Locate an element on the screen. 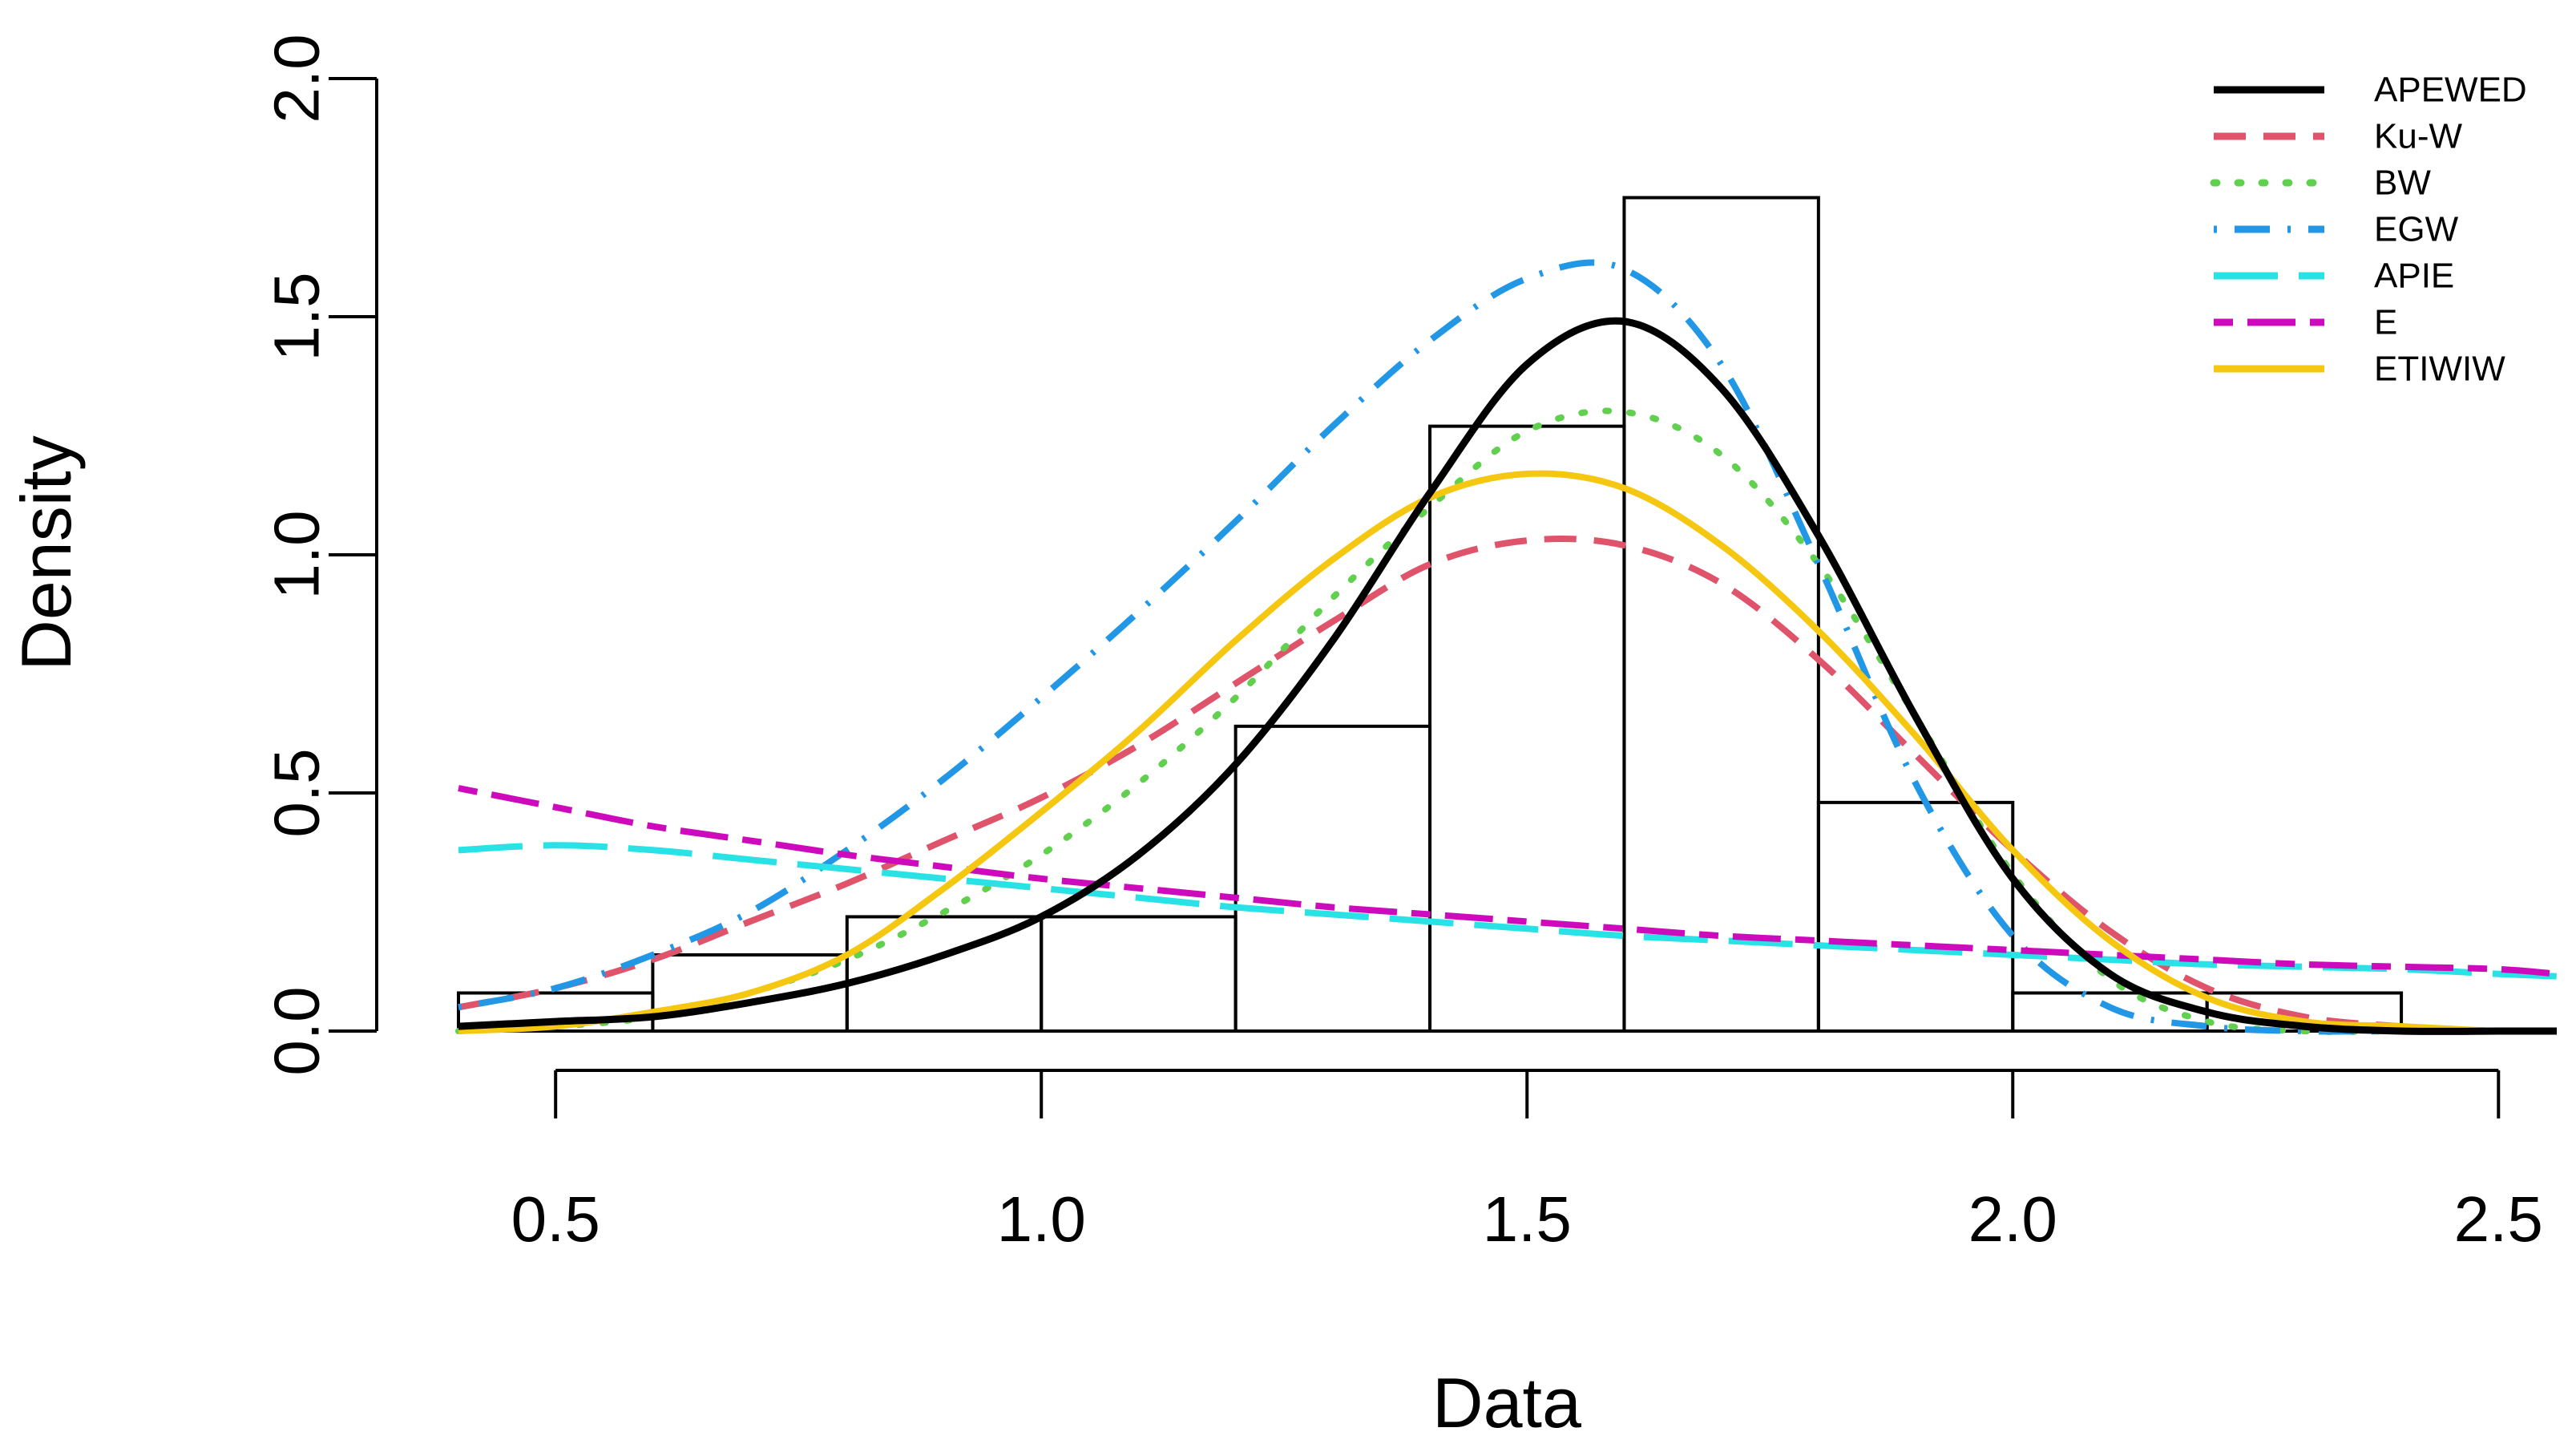 This screenshot has width=2576, height=1452. curve-e is located at coordinates (1508, 881).